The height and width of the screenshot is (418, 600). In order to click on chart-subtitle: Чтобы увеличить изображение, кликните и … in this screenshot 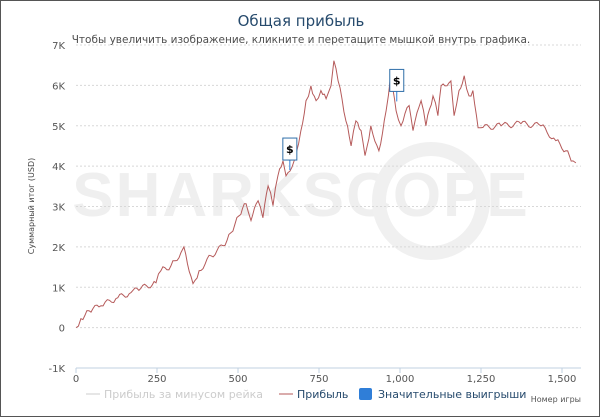, I will do `click(301, 40)`.